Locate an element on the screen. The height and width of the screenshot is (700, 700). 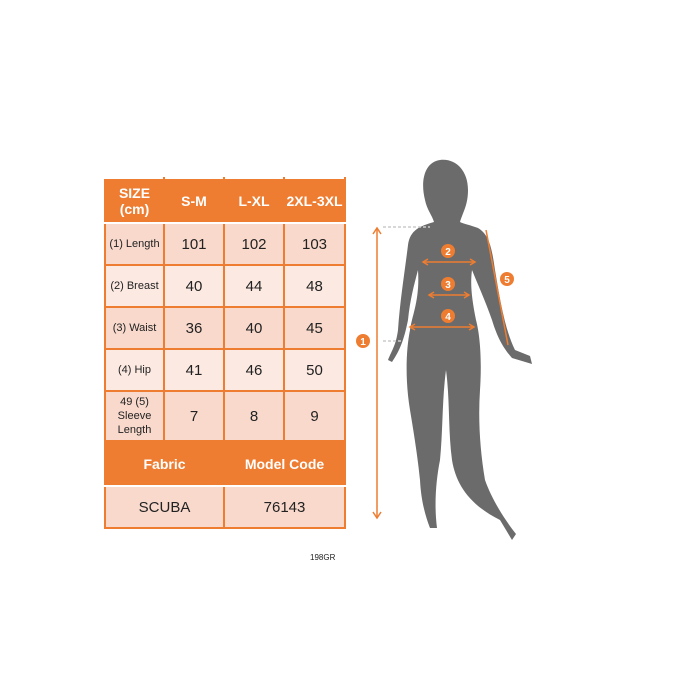
info-row: SCUBA 76143 is located at coordinates (225, 507).